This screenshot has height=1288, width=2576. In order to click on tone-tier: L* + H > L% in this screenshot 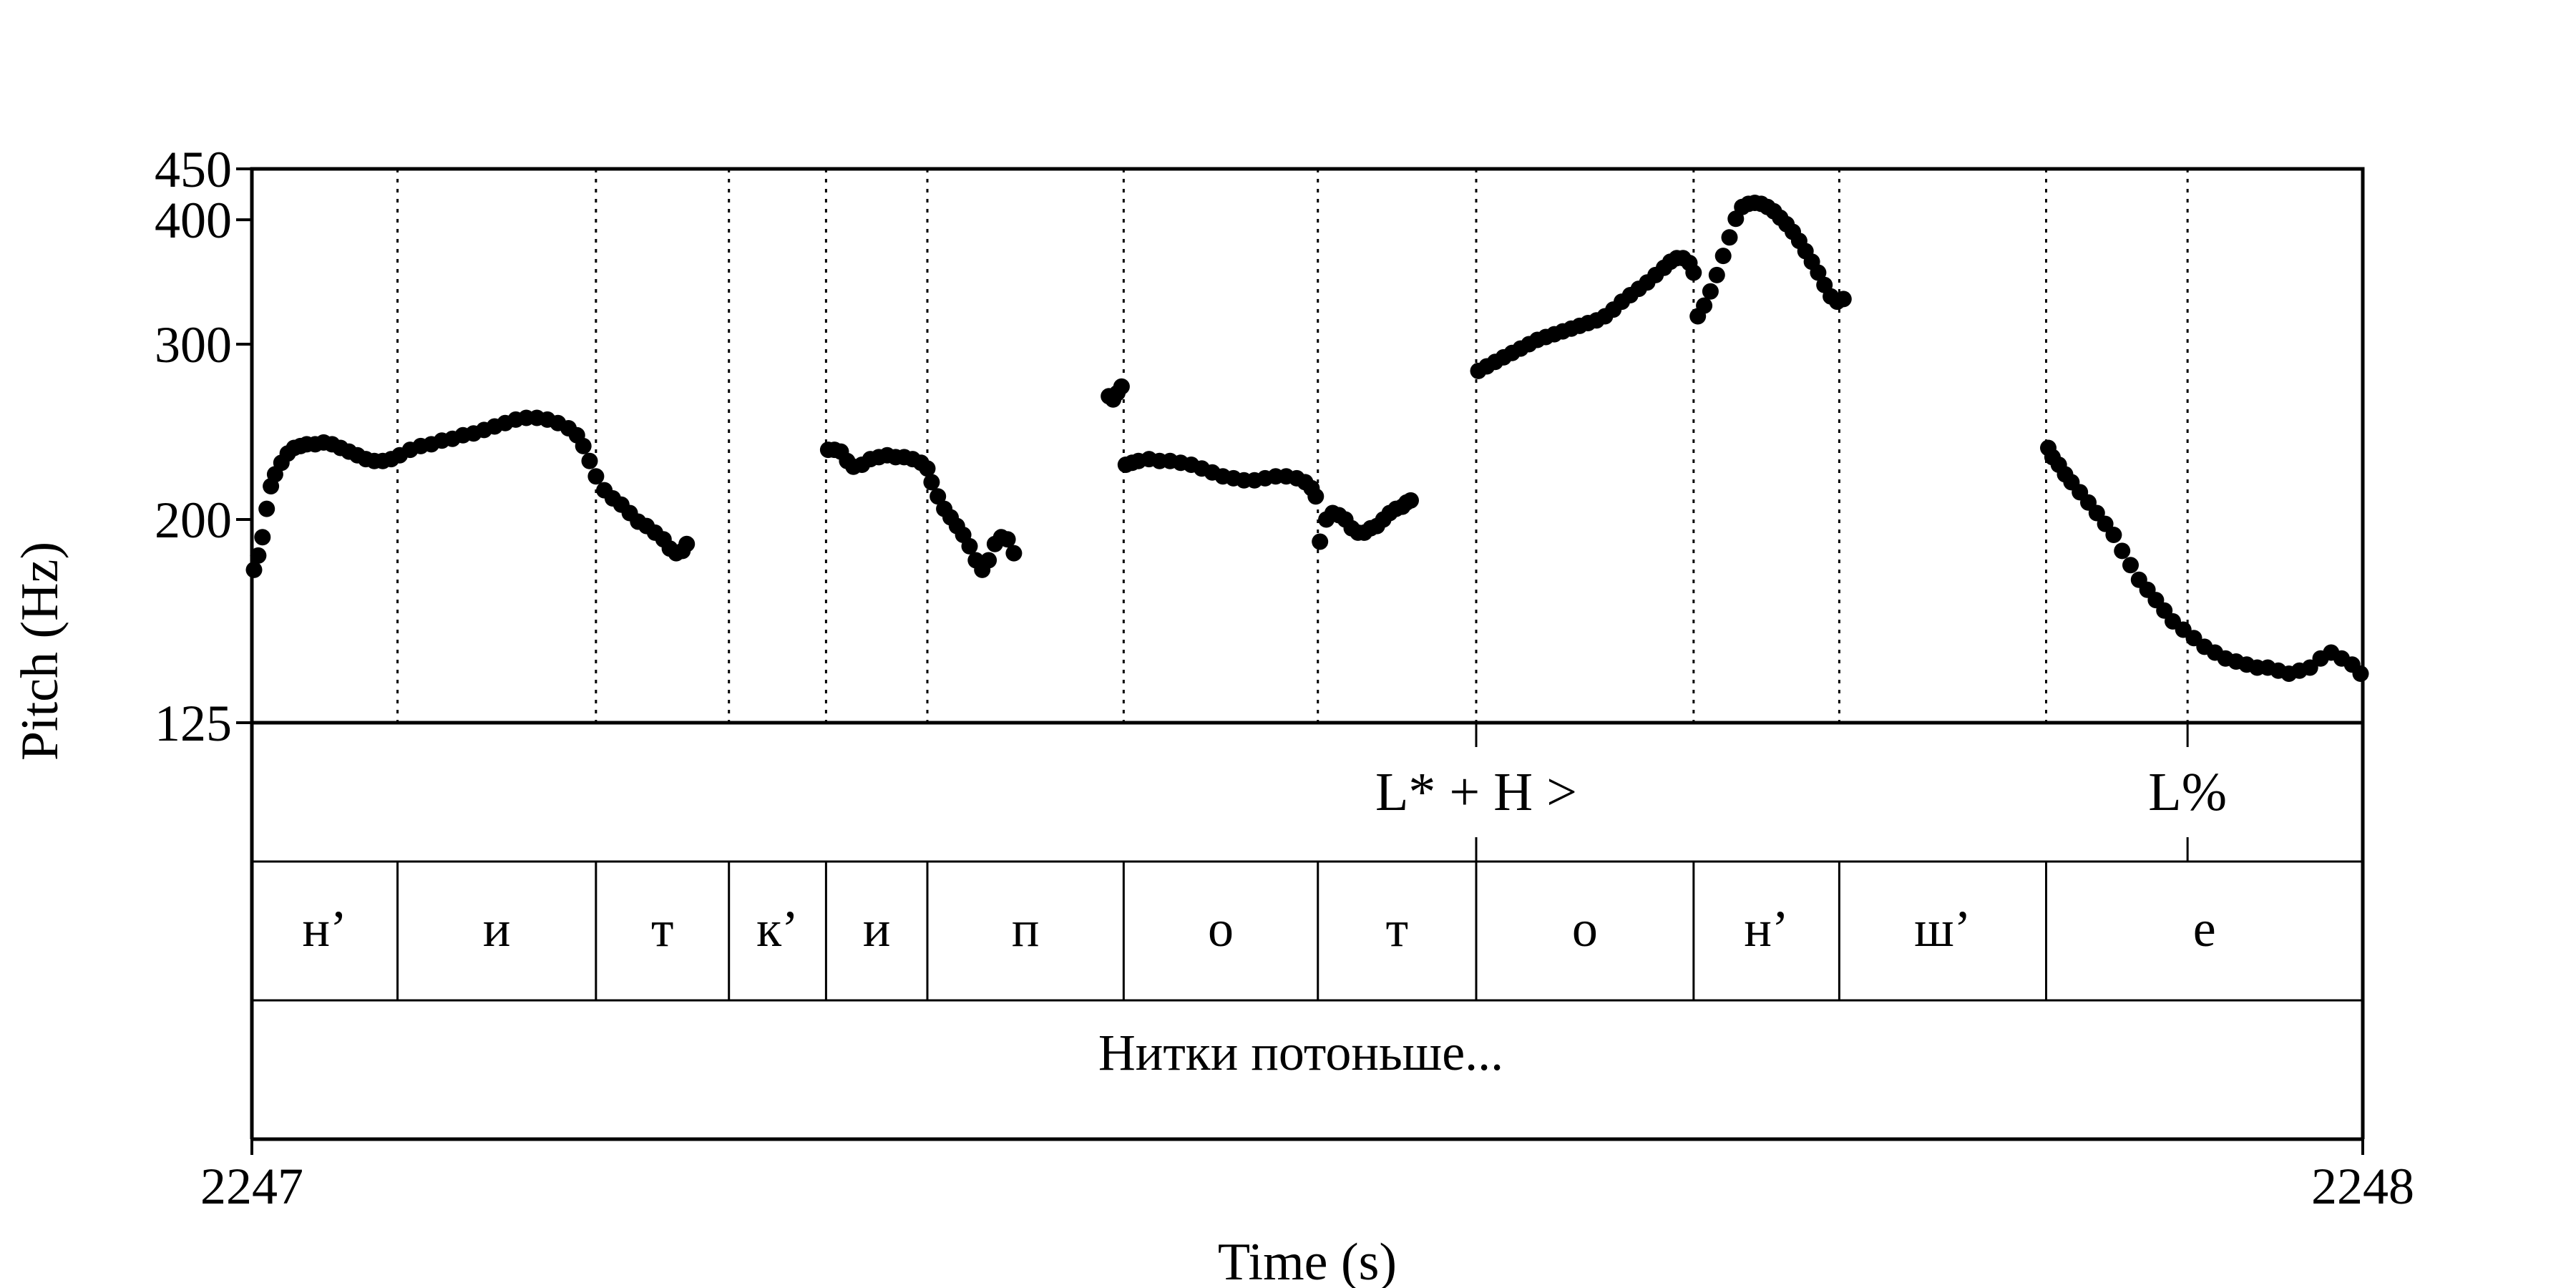, I will do `click(1801, 792)`.